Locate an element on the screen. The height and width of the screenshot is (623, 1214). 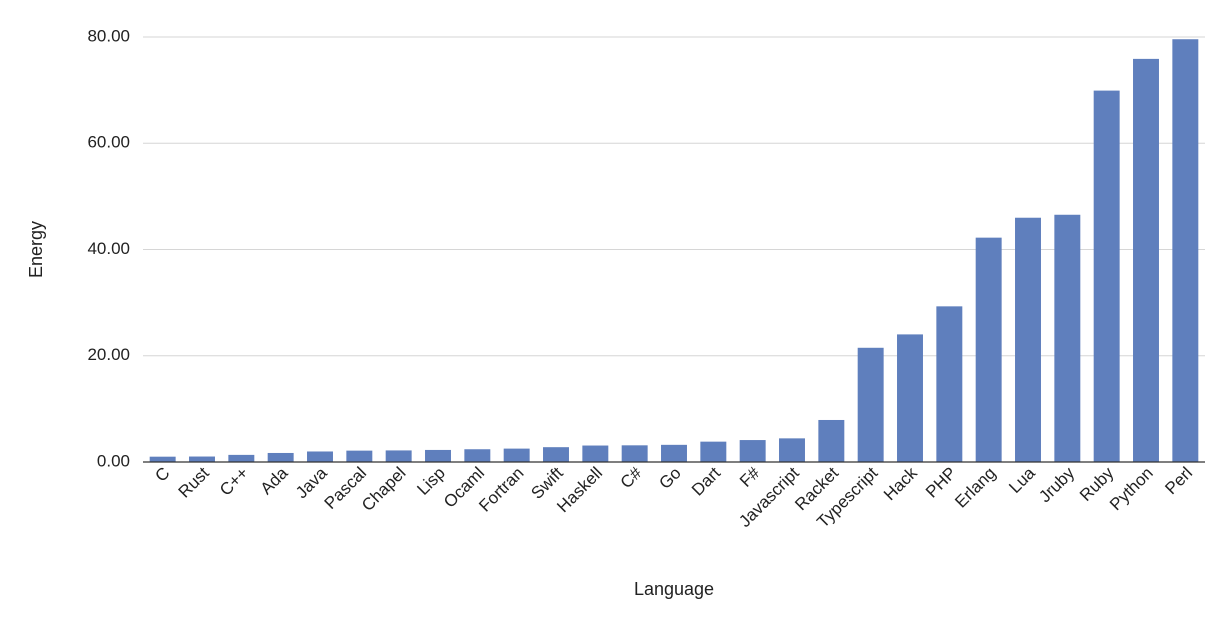
y-axis-title: Energy is located at coordinates (36, 249).